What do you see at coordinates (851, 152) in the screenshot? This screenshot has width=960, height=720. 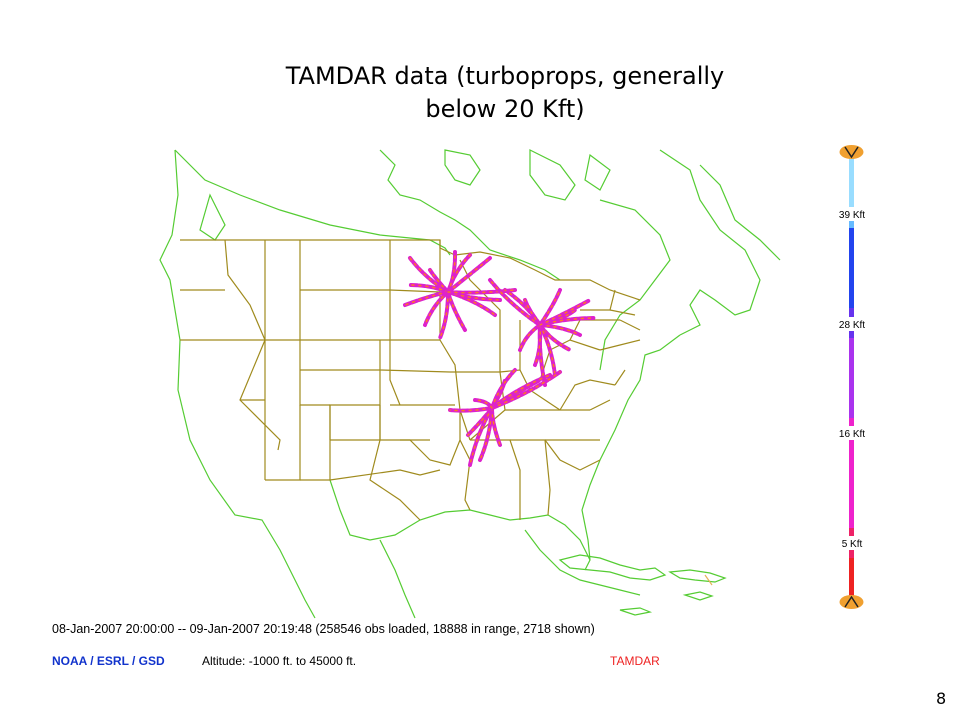 I see `chevron-down-icon` at bounding box center [851, 152].